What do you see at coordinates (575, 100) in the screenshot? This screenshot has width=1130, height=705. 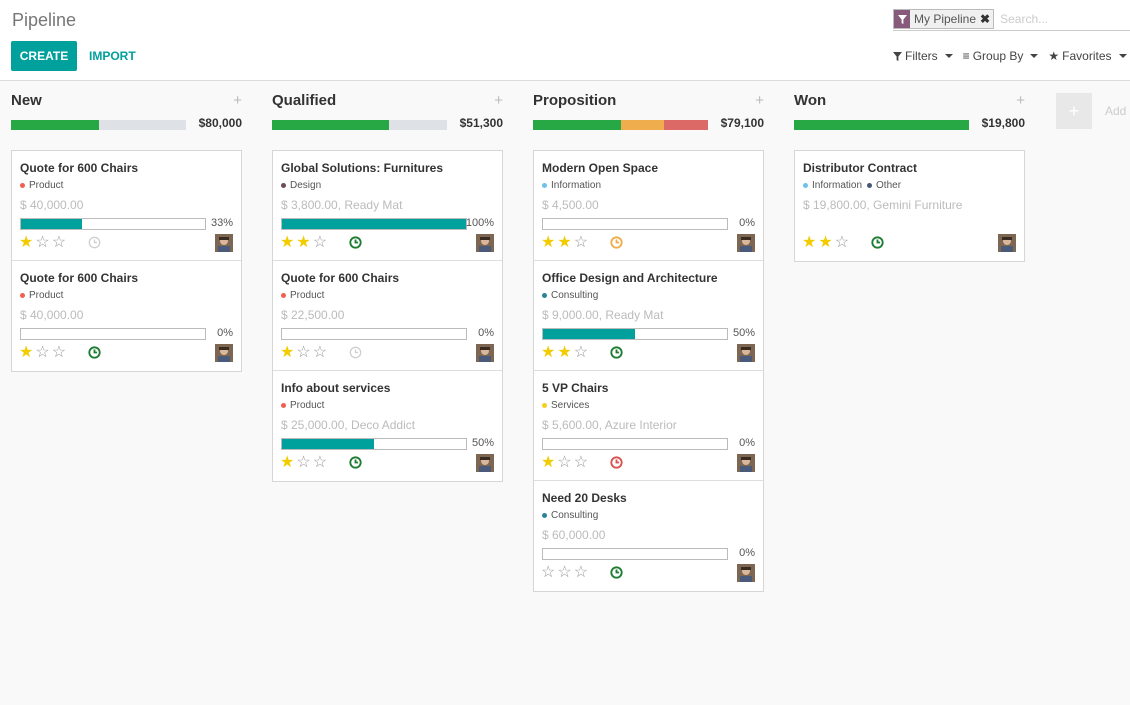 I see `column-title: Proposition` at bounding box center [575, 100].